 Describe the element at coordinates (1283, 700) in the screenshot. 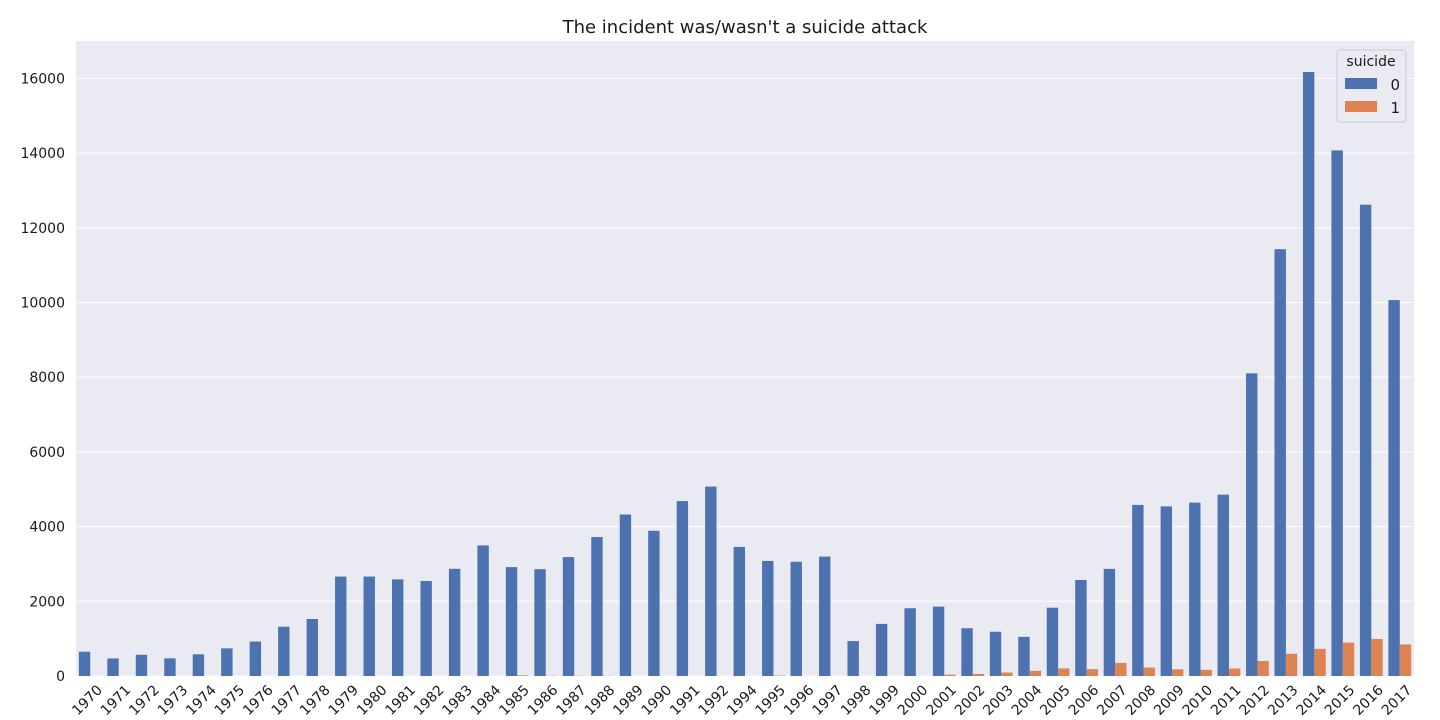

I see `x-tick-label: 2013` at that location.